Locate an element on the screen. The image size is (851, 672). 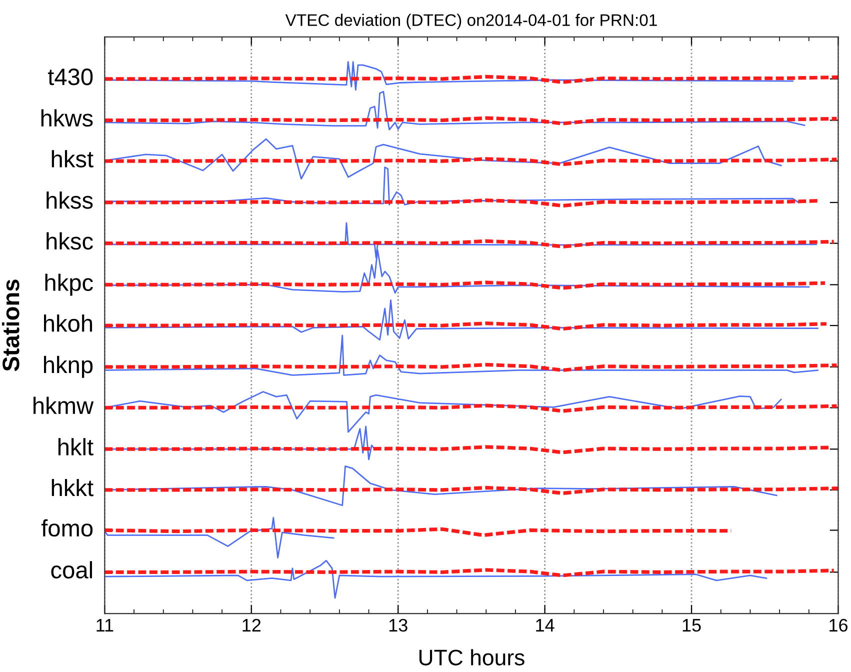
y-axis-title: Stations is located at coordinates (11, 326).